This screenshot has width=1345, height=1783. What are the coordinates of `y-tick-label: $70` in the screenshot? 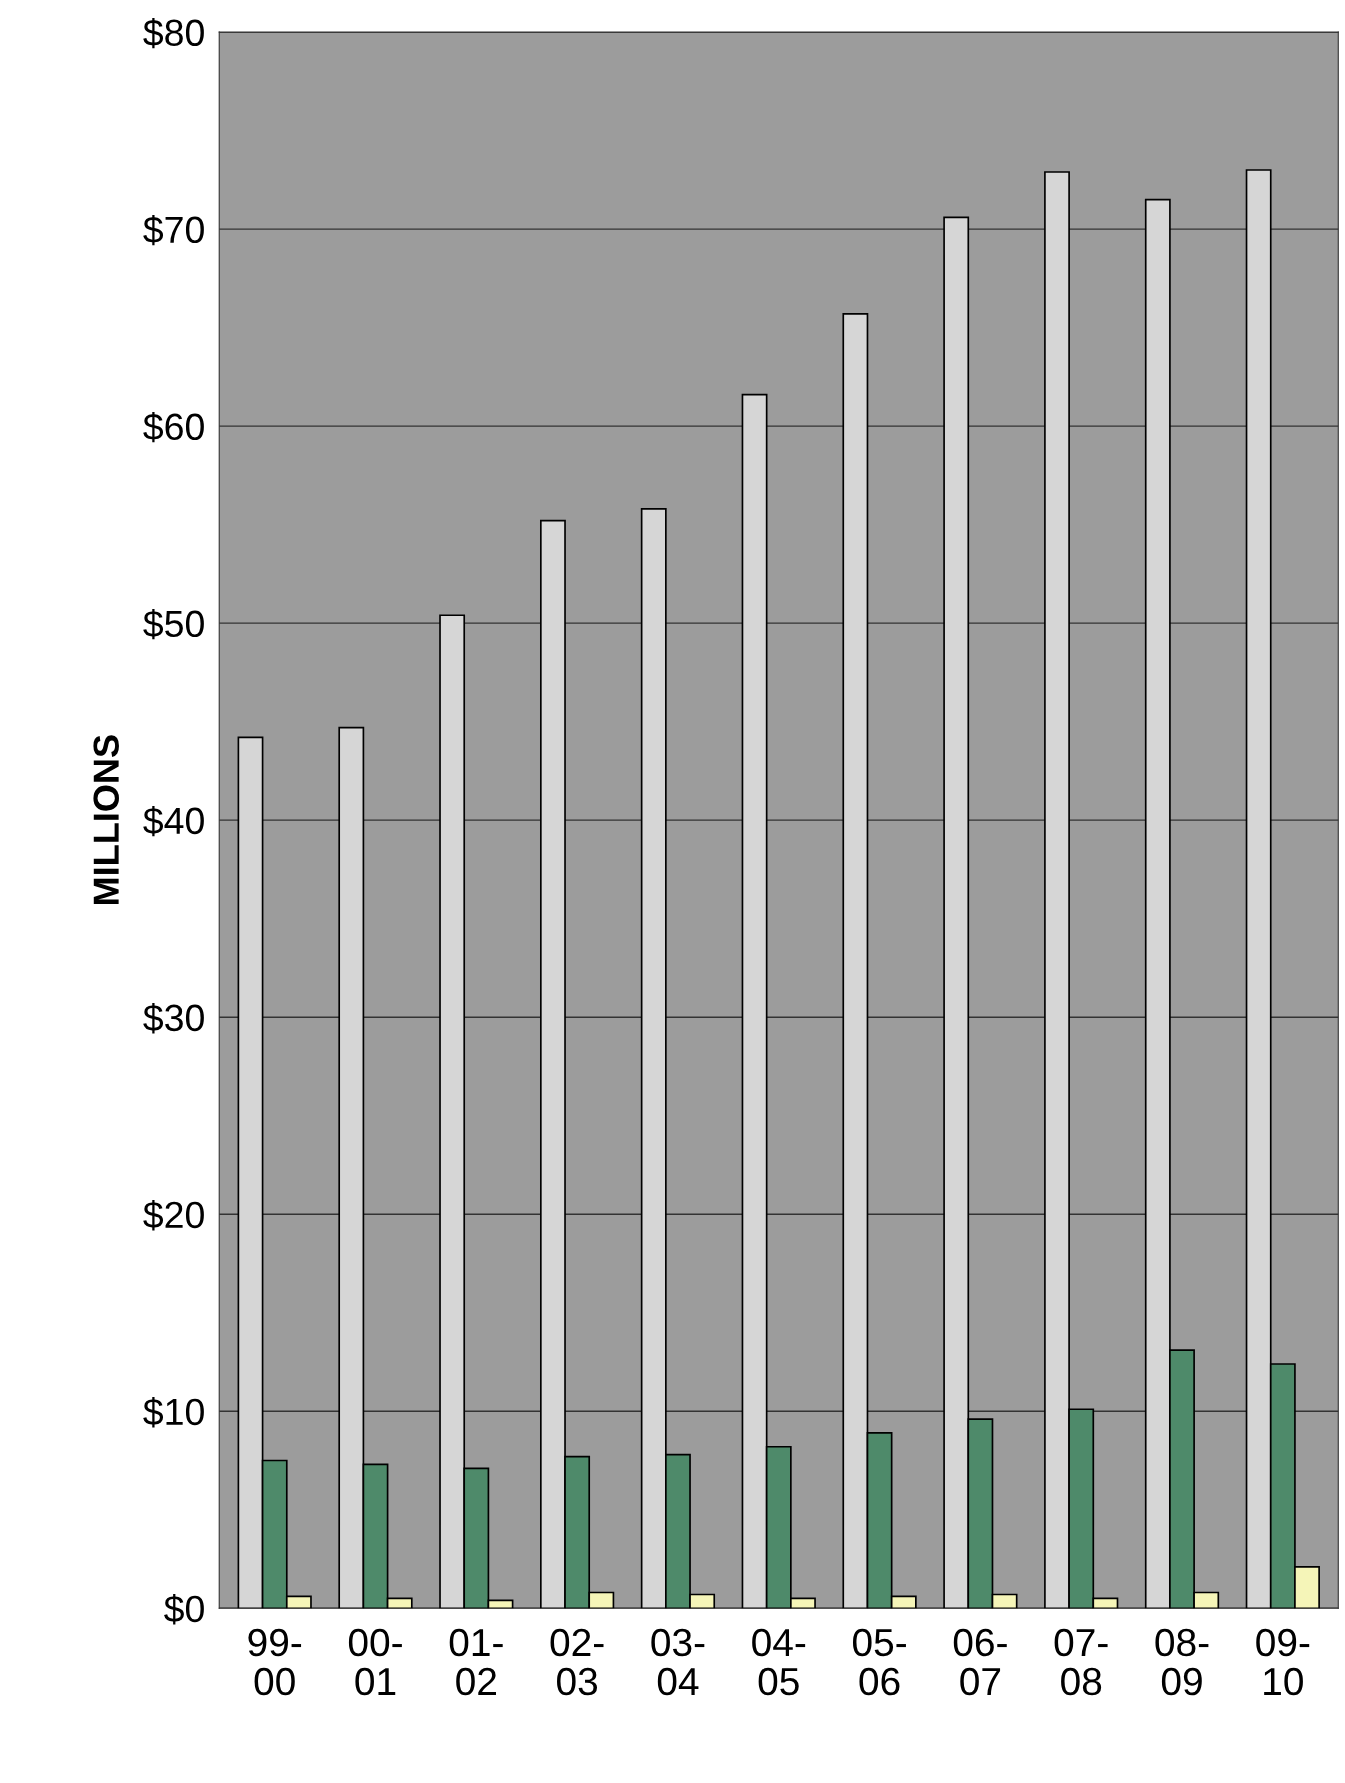 It's located at (173, 230).